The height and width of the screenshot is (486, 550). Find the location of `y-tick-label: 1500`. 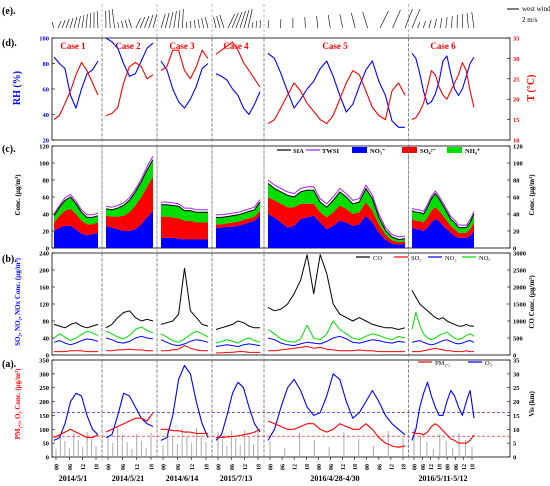

y-tick-label: 1500 is located at coordinates (519, 305).